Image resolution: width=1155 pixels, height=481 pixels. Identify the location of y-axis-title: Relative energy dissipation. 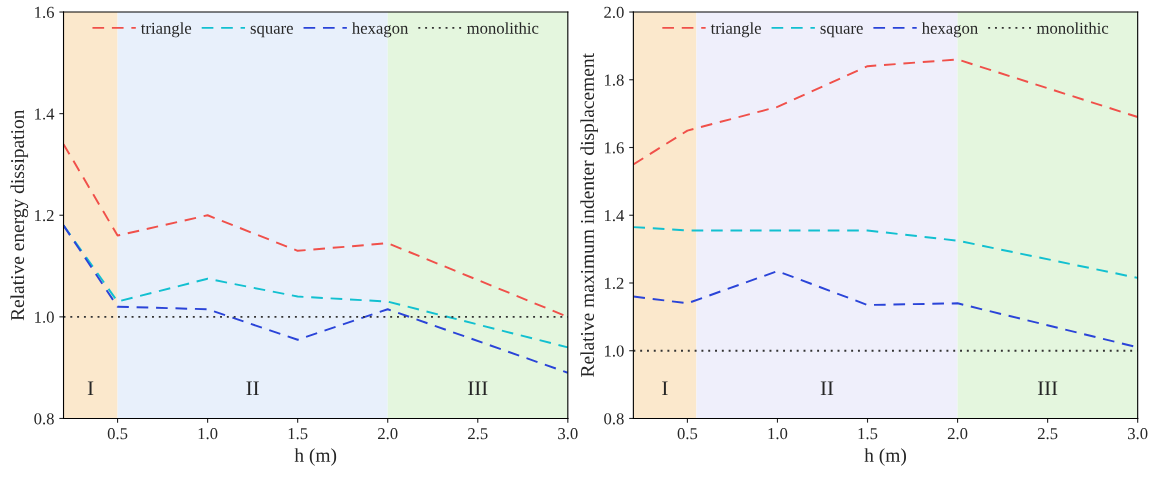
(19, 215).